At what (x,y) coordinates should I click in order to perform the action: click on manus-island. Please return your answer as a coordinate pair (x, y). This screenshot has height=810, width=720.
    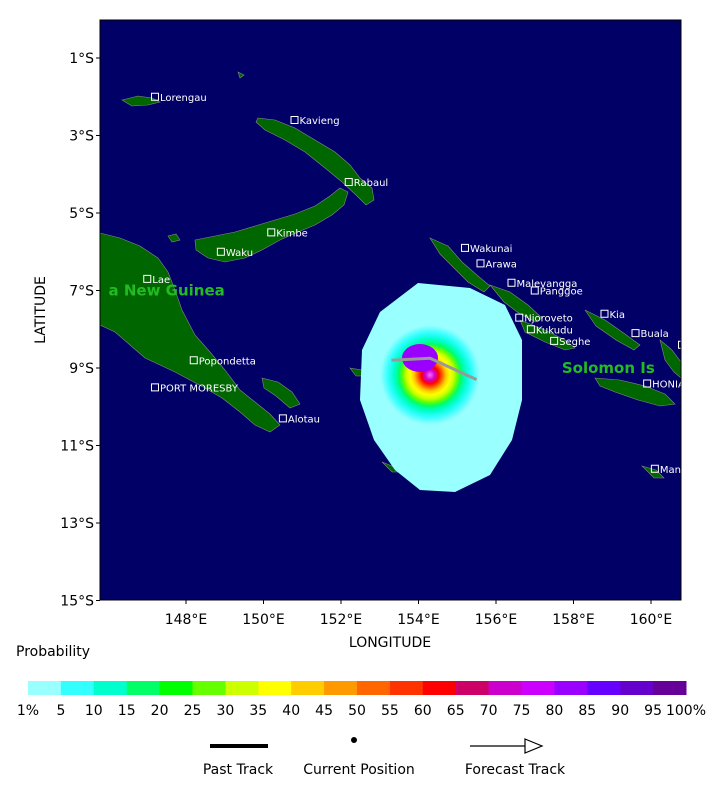
    Looking at the image, I should click on (141, 101).